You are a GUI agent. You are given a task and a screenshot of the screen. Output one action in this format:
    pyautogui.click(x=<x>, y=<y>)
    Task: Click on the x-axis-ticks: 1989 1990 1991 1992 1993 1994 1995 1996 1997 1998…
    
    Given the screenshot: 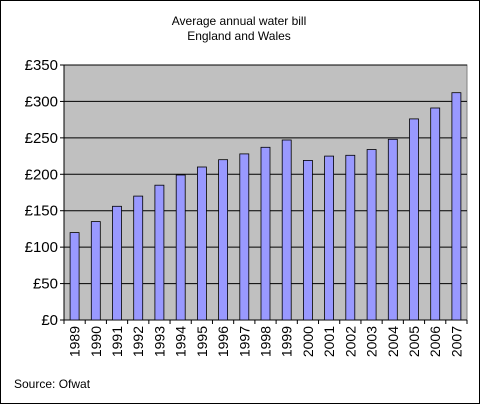 What is the action you would take?
    pyautogui.click(x=265, y=338)
    